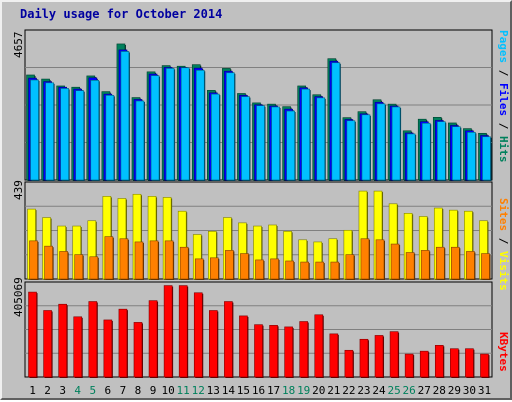 This screenshot has width=512, height=402. I want to click on x-tick-label: 22, so click(348, 390).